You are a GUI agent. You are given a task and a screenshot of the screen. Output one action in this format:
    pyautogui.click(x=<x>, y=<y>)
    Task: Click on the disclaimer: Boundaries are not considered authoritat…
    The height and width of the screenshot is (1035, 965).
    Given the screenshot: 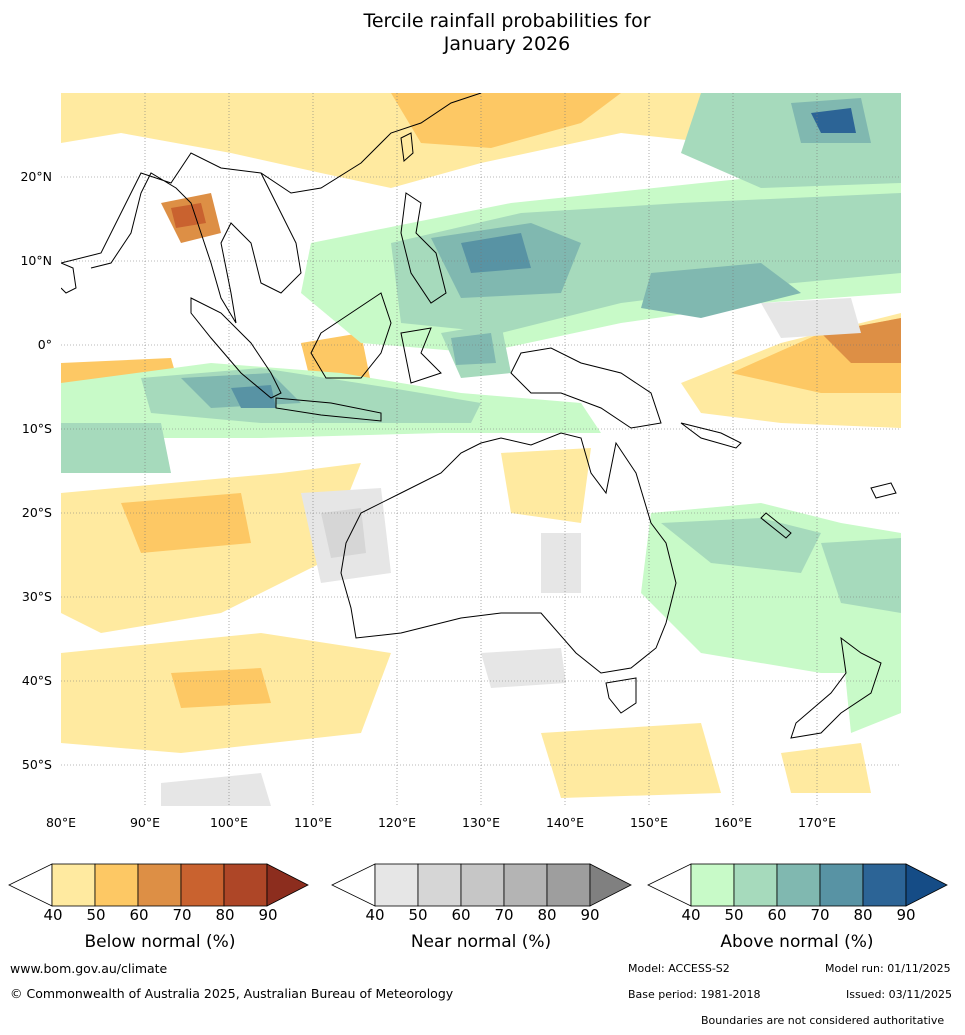 What is the action you would take?
    pyautogui.click(x=823, y=1020)
    